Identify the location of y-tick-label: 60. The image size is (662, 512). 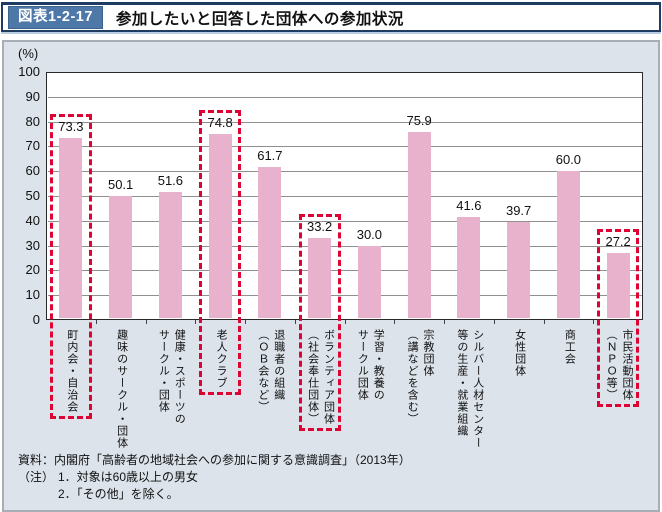
(32, 171).